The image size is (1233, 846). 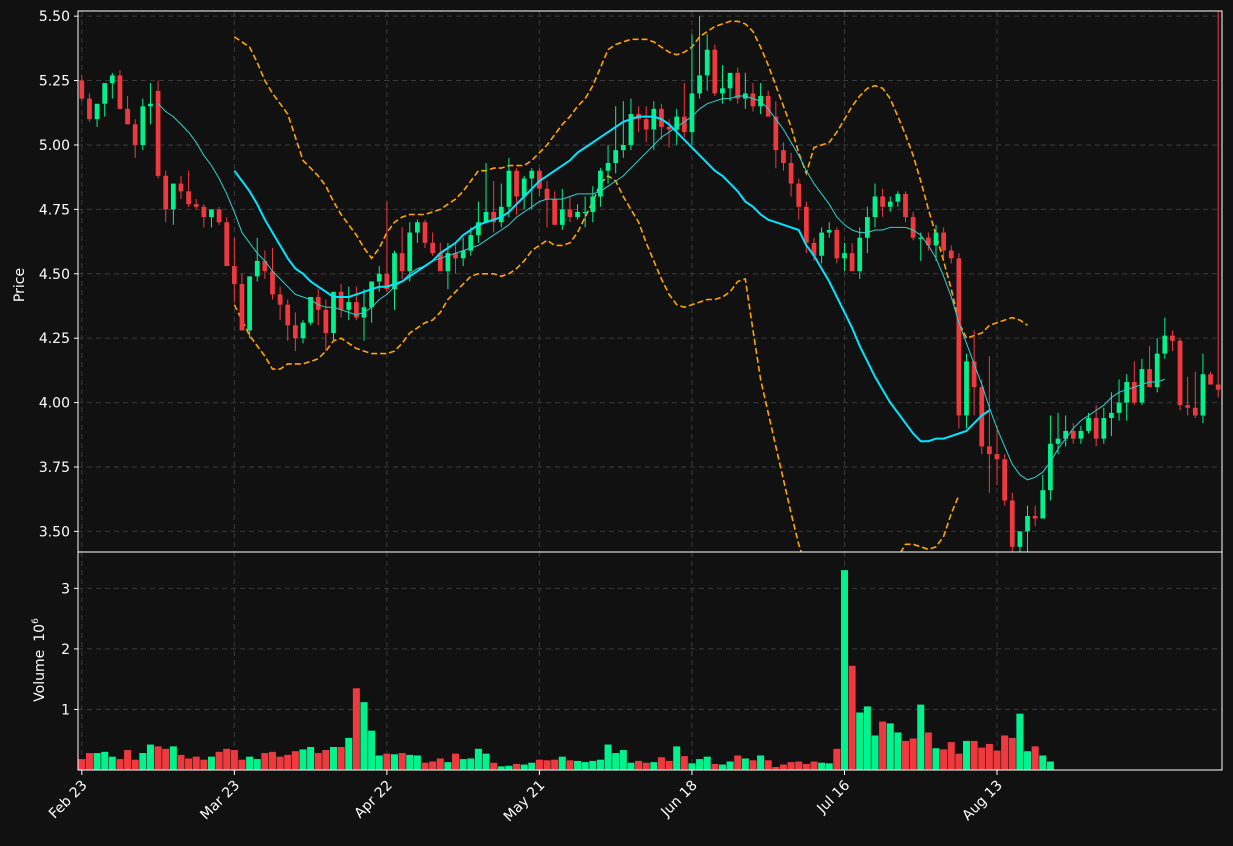 I want to click on volume-axis-label: Volume 106, so click(x=39, y=660).